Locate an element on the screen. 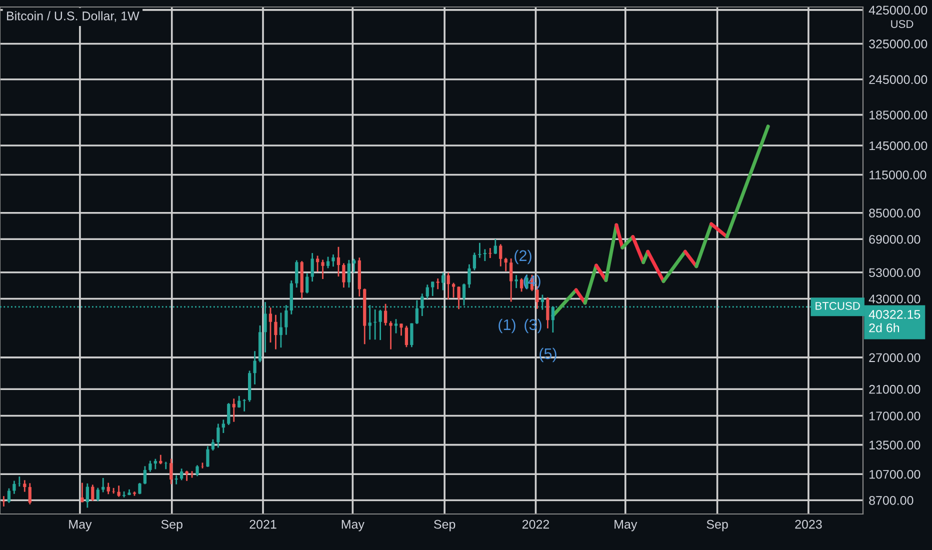 Image resolution: width=932 pixels, height=550 pixels. y-tick-label: 27000.00 is located at coordinates (894, 357).